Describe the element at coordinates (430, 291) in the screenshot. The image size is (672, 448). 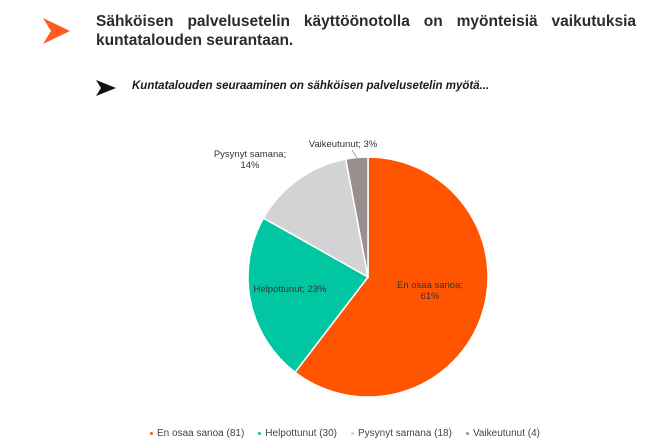
I see `data-label-en-osaa-sanoa: En osaa sanoa; 61%` at that location.